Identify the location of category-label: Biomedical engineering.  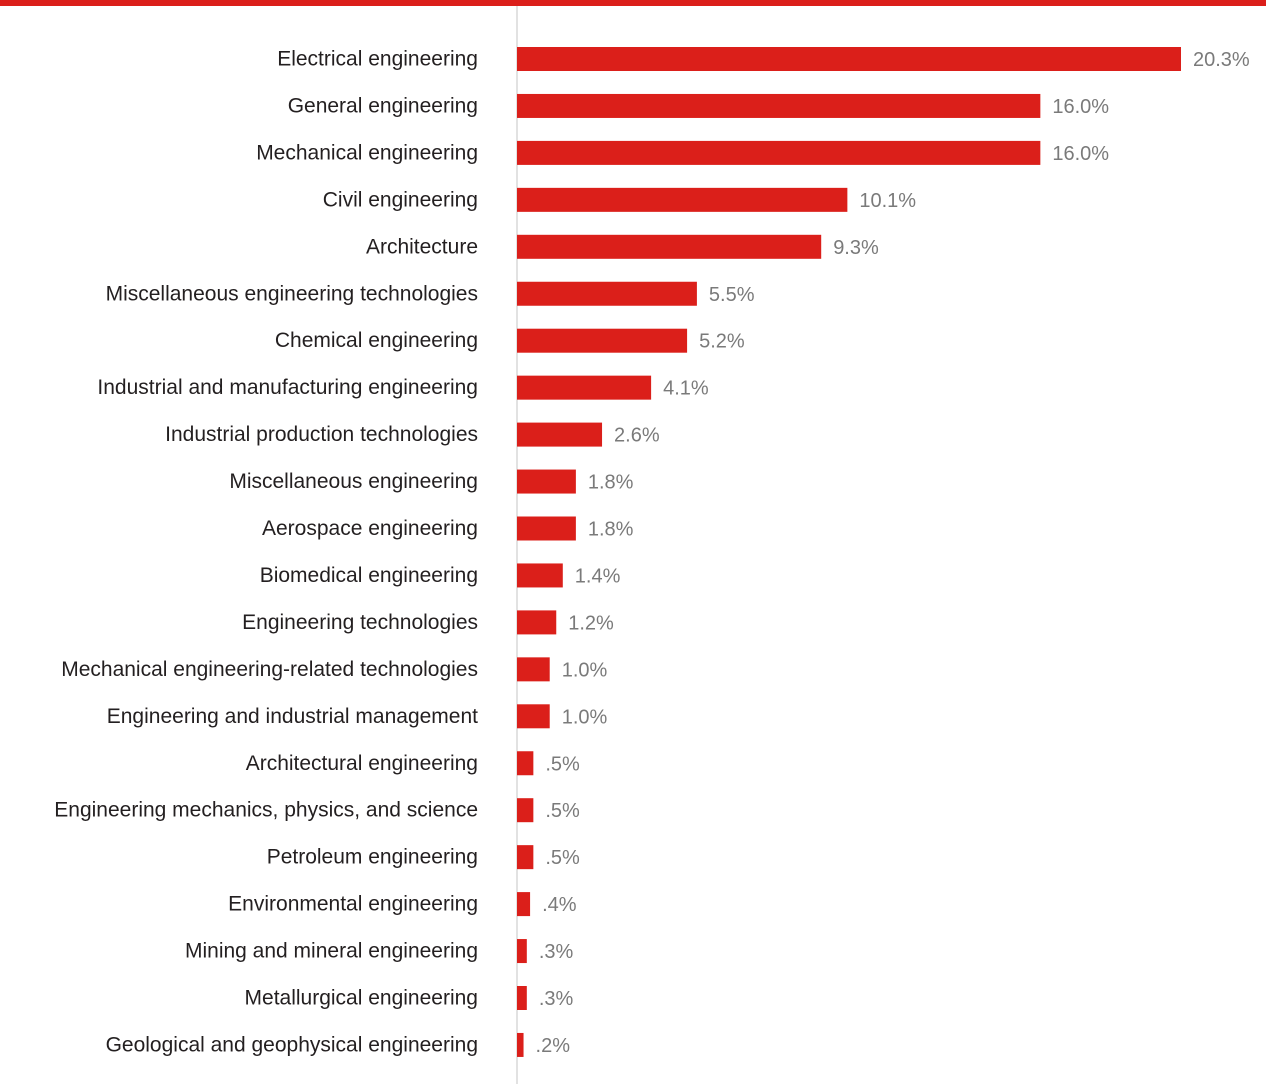
(369, 575).